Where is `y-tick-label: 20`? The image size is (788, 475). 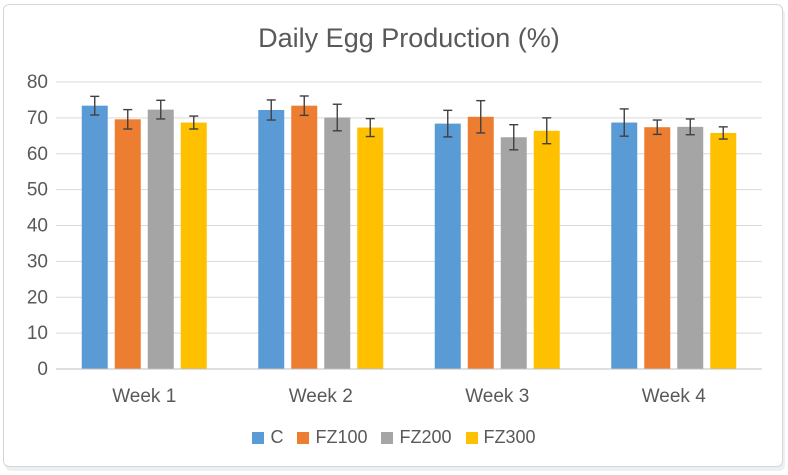 y-tick-label: 20 is located at coordinates (37, 297).